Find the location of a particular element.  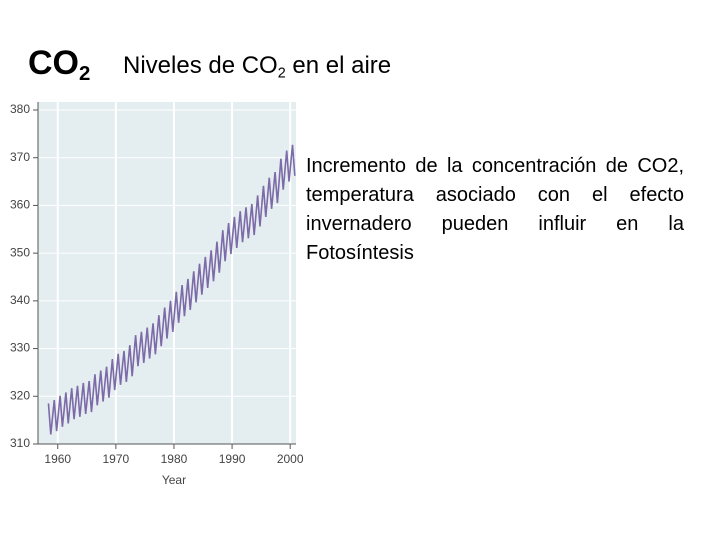

y-tick-label: 380 is located at coordinates (20, 109).